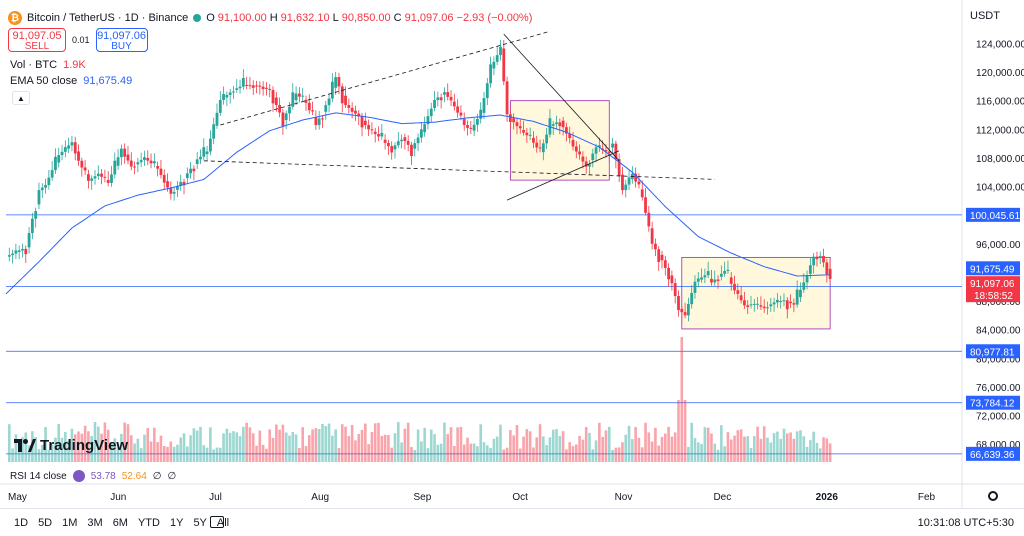 The width and height of the screenshot is (1024, 536). I want to click on period-5y: 5Y, so click(200, 523).